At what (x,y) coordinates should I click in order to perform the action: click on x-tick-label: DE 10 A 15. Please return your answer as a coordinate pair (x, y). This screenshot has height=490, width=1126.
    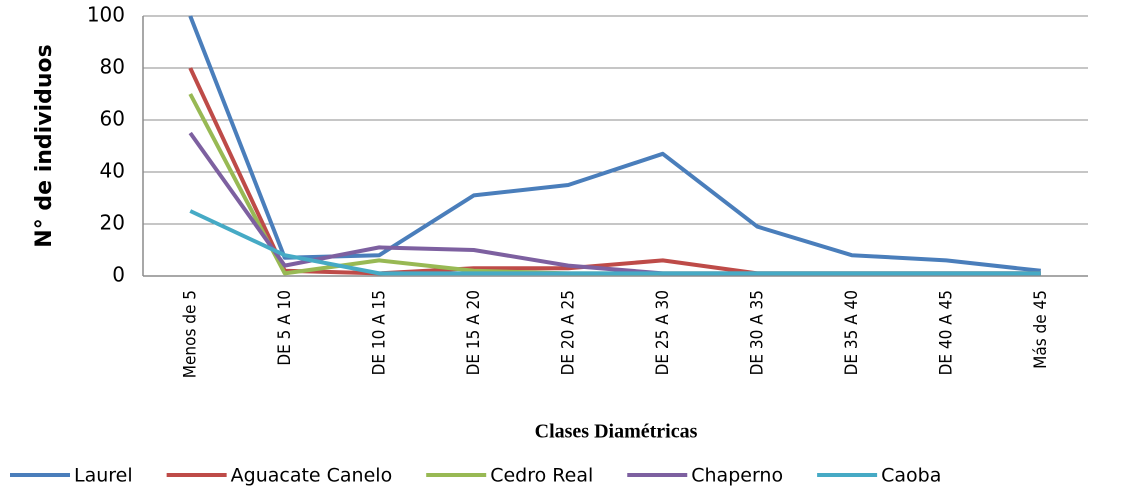
    Looking at the image, I should click on (379, 332).